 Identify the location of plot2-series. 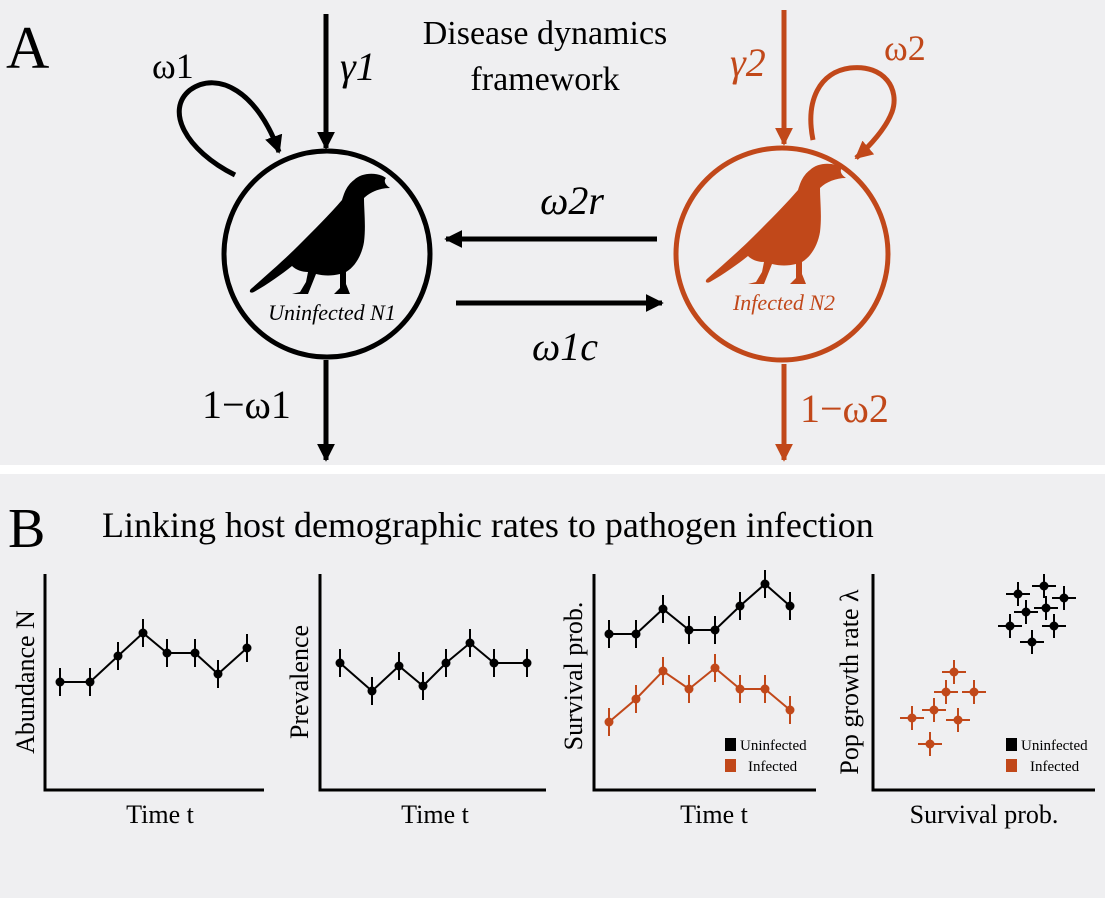
(433, 667).